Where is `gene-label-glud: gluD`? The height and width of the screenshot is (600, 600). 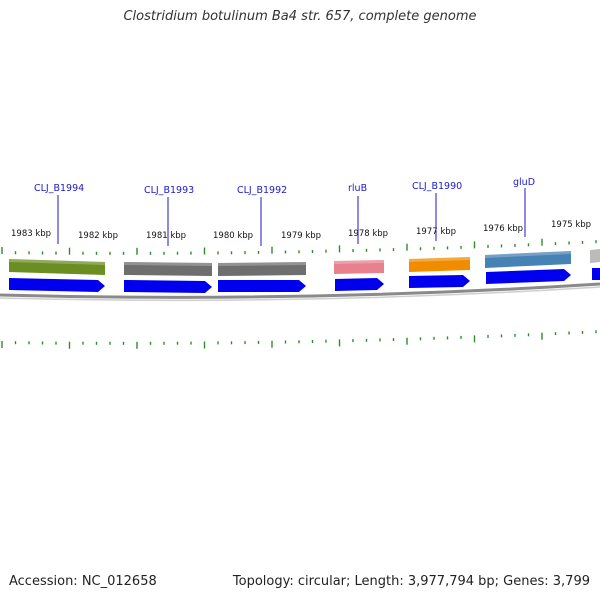 gene-label-glud: gluD is located at coordinates (524, 182).